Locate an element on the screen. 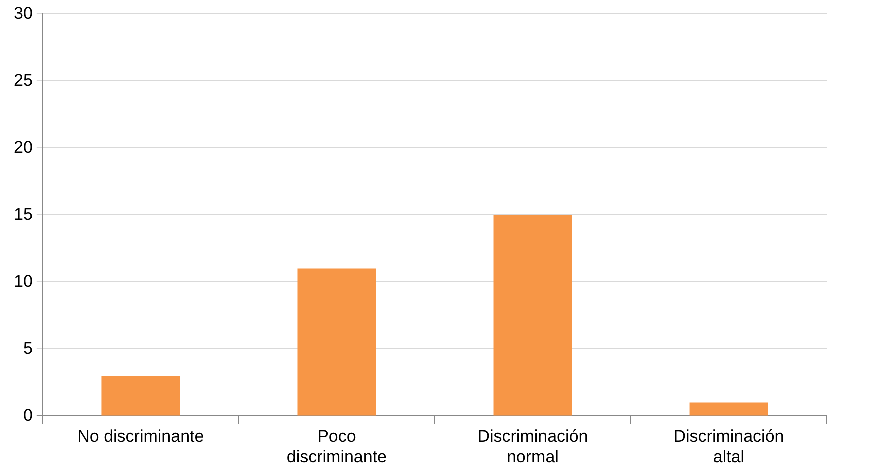 The image size is (877, 476). y-tick-label: 25 is located at coordinates (23, 80).